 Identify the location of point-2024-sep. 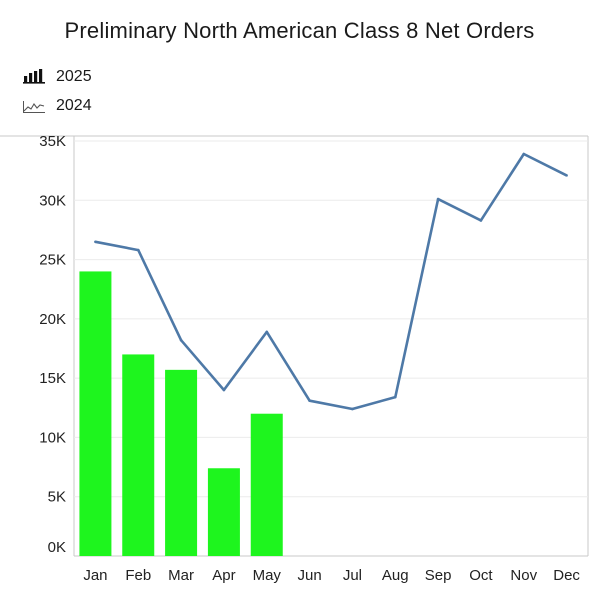
(438, 199).